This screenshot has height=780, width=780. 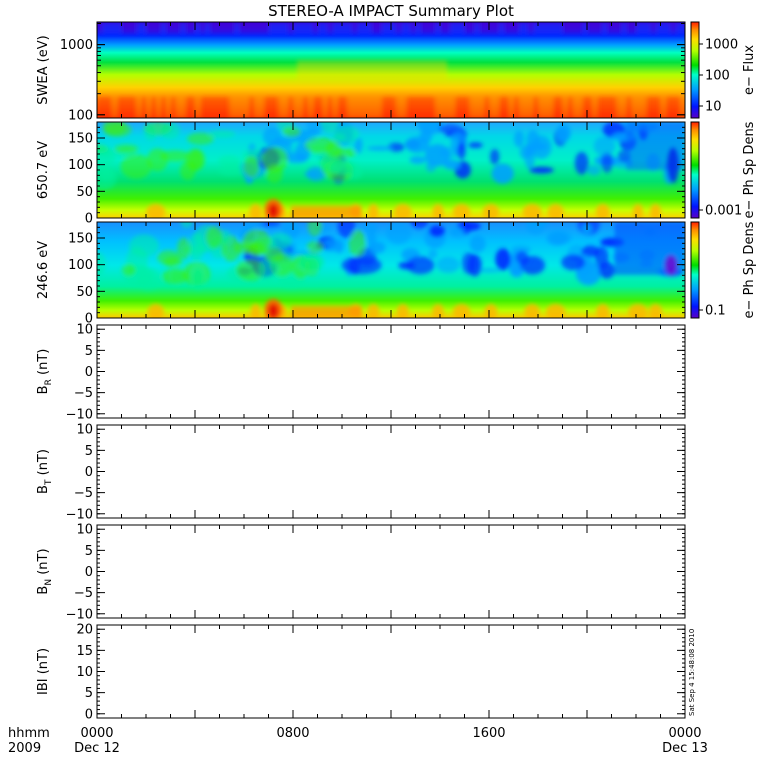 What do you see at coordinates (84, 651) in the screenshot?
I see `y-tick-label: 15` at bounding box center [84, 651].